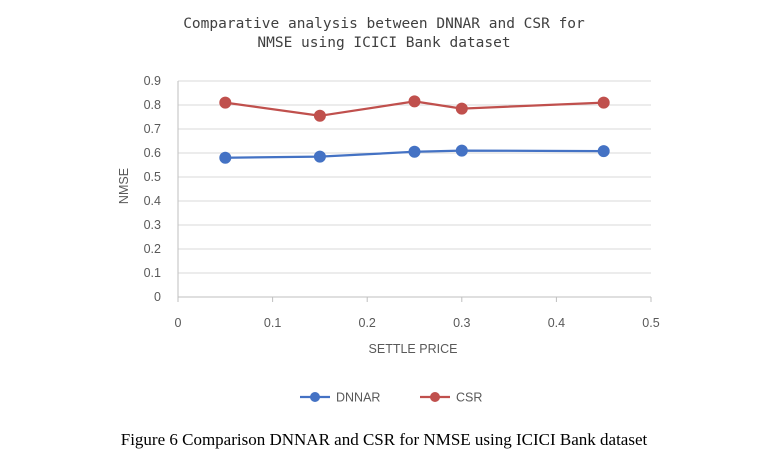 The width and height of the screenshot is (768, 463). Describe the element at coordinates (152, 249) in the screenshot. I see `y-tick-label: 0.2` at that location.